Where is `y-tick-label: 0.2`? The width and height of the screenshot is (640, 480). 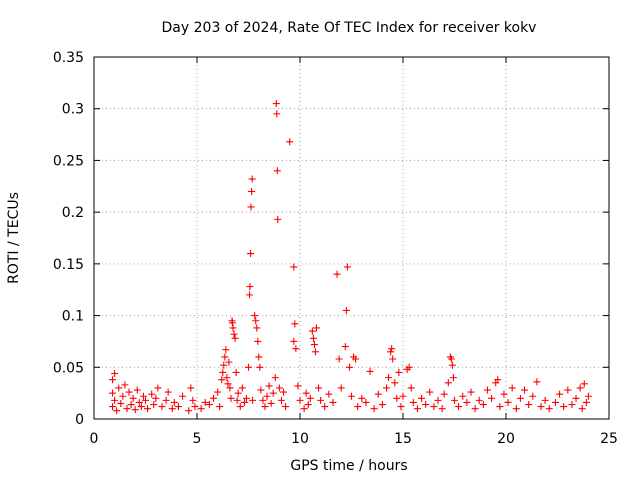 y-tick-label: 0.2 is located at coordinates (73, 213).